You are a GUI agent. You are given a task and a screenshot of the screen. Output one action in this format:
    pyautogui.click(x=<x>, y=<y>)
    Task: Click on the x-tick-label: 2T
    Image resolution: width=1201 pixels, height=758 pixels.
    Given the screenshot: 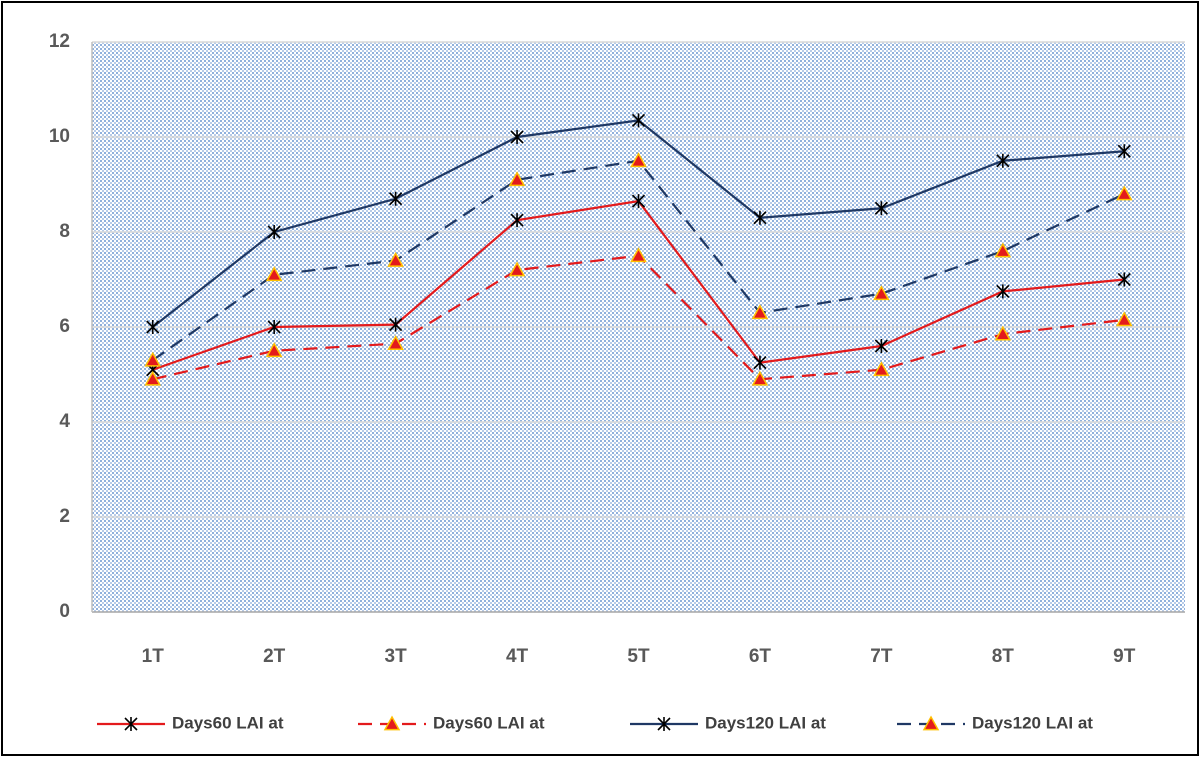 What is the action you would take?
    pyautogui.click(x=274, y=656)
    